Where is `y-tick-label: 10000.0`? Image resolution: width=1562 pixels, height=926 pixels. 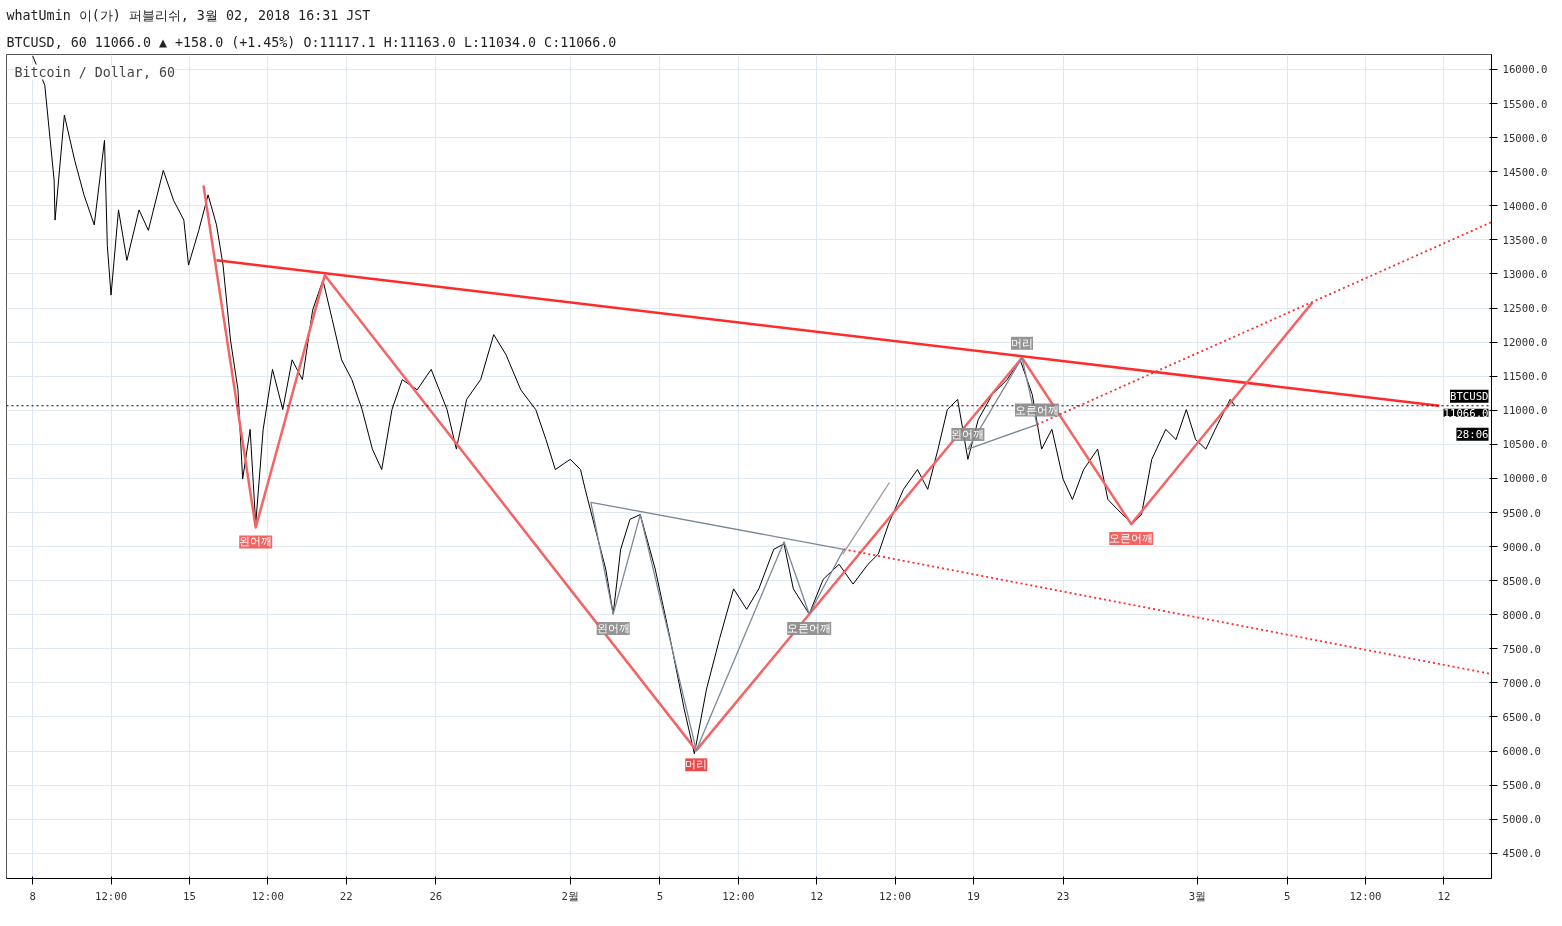 y-tick-label: 10000.0 is located at coordinates (1525, 479).